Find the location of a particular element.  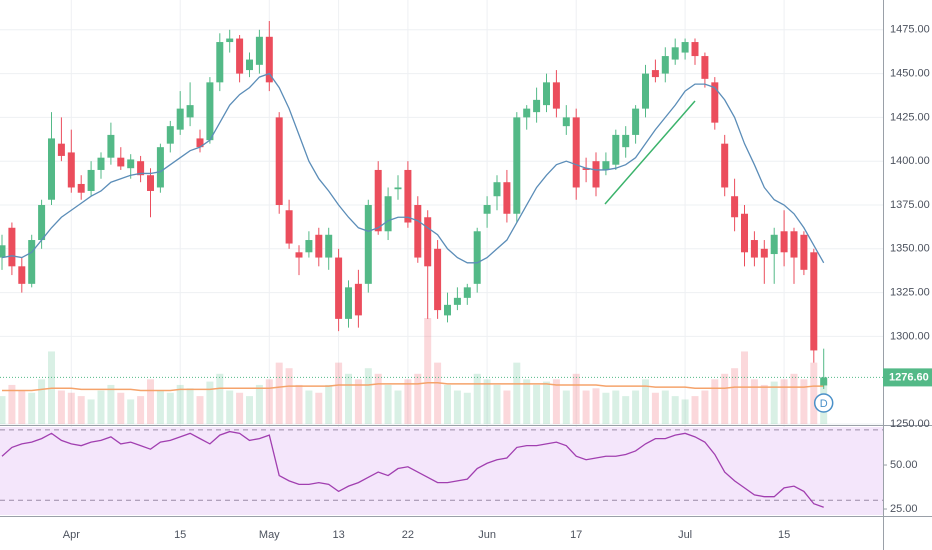

y-tick-label: 1250.00 is located at coordinates (910, 424).